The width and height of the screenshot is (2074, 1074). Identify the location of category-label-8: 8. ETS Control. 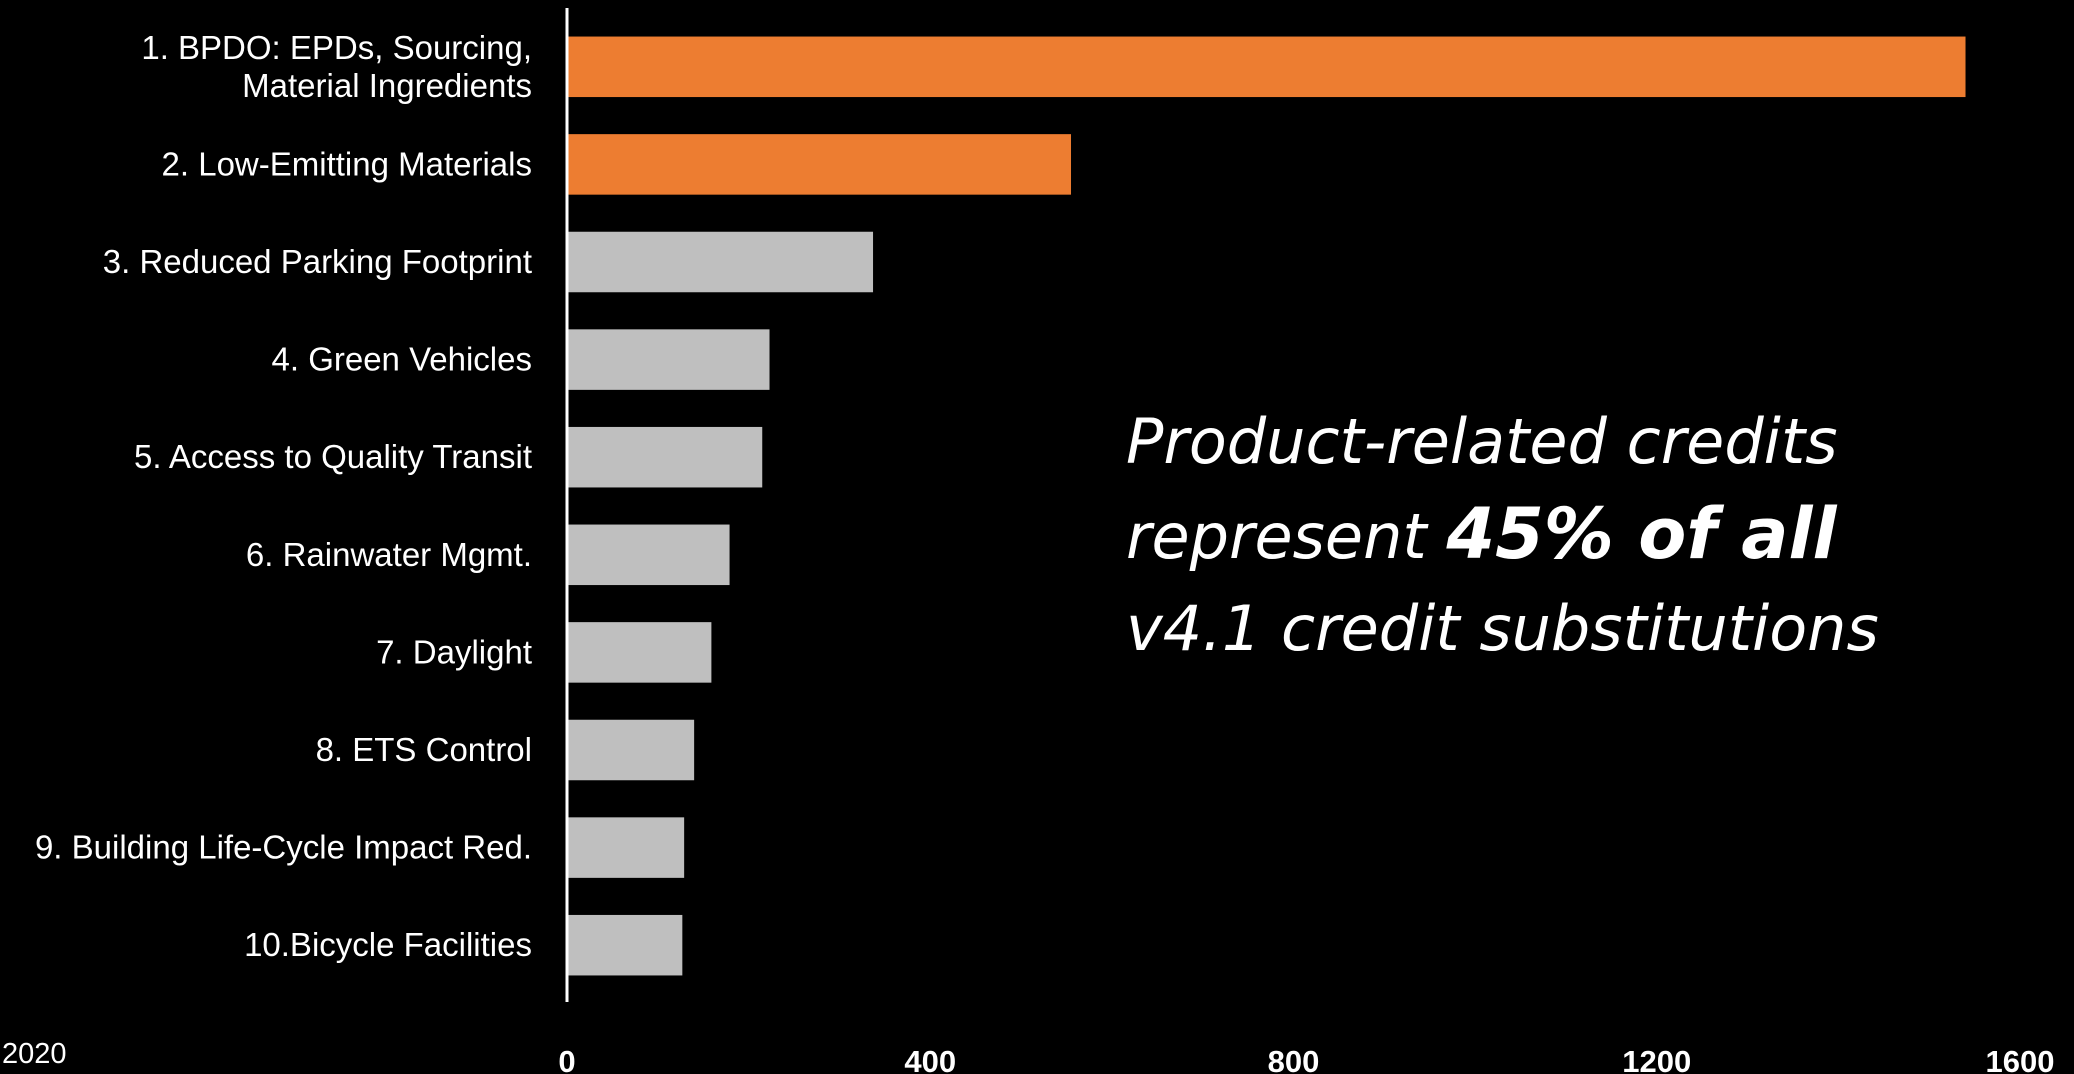
(424, 749).